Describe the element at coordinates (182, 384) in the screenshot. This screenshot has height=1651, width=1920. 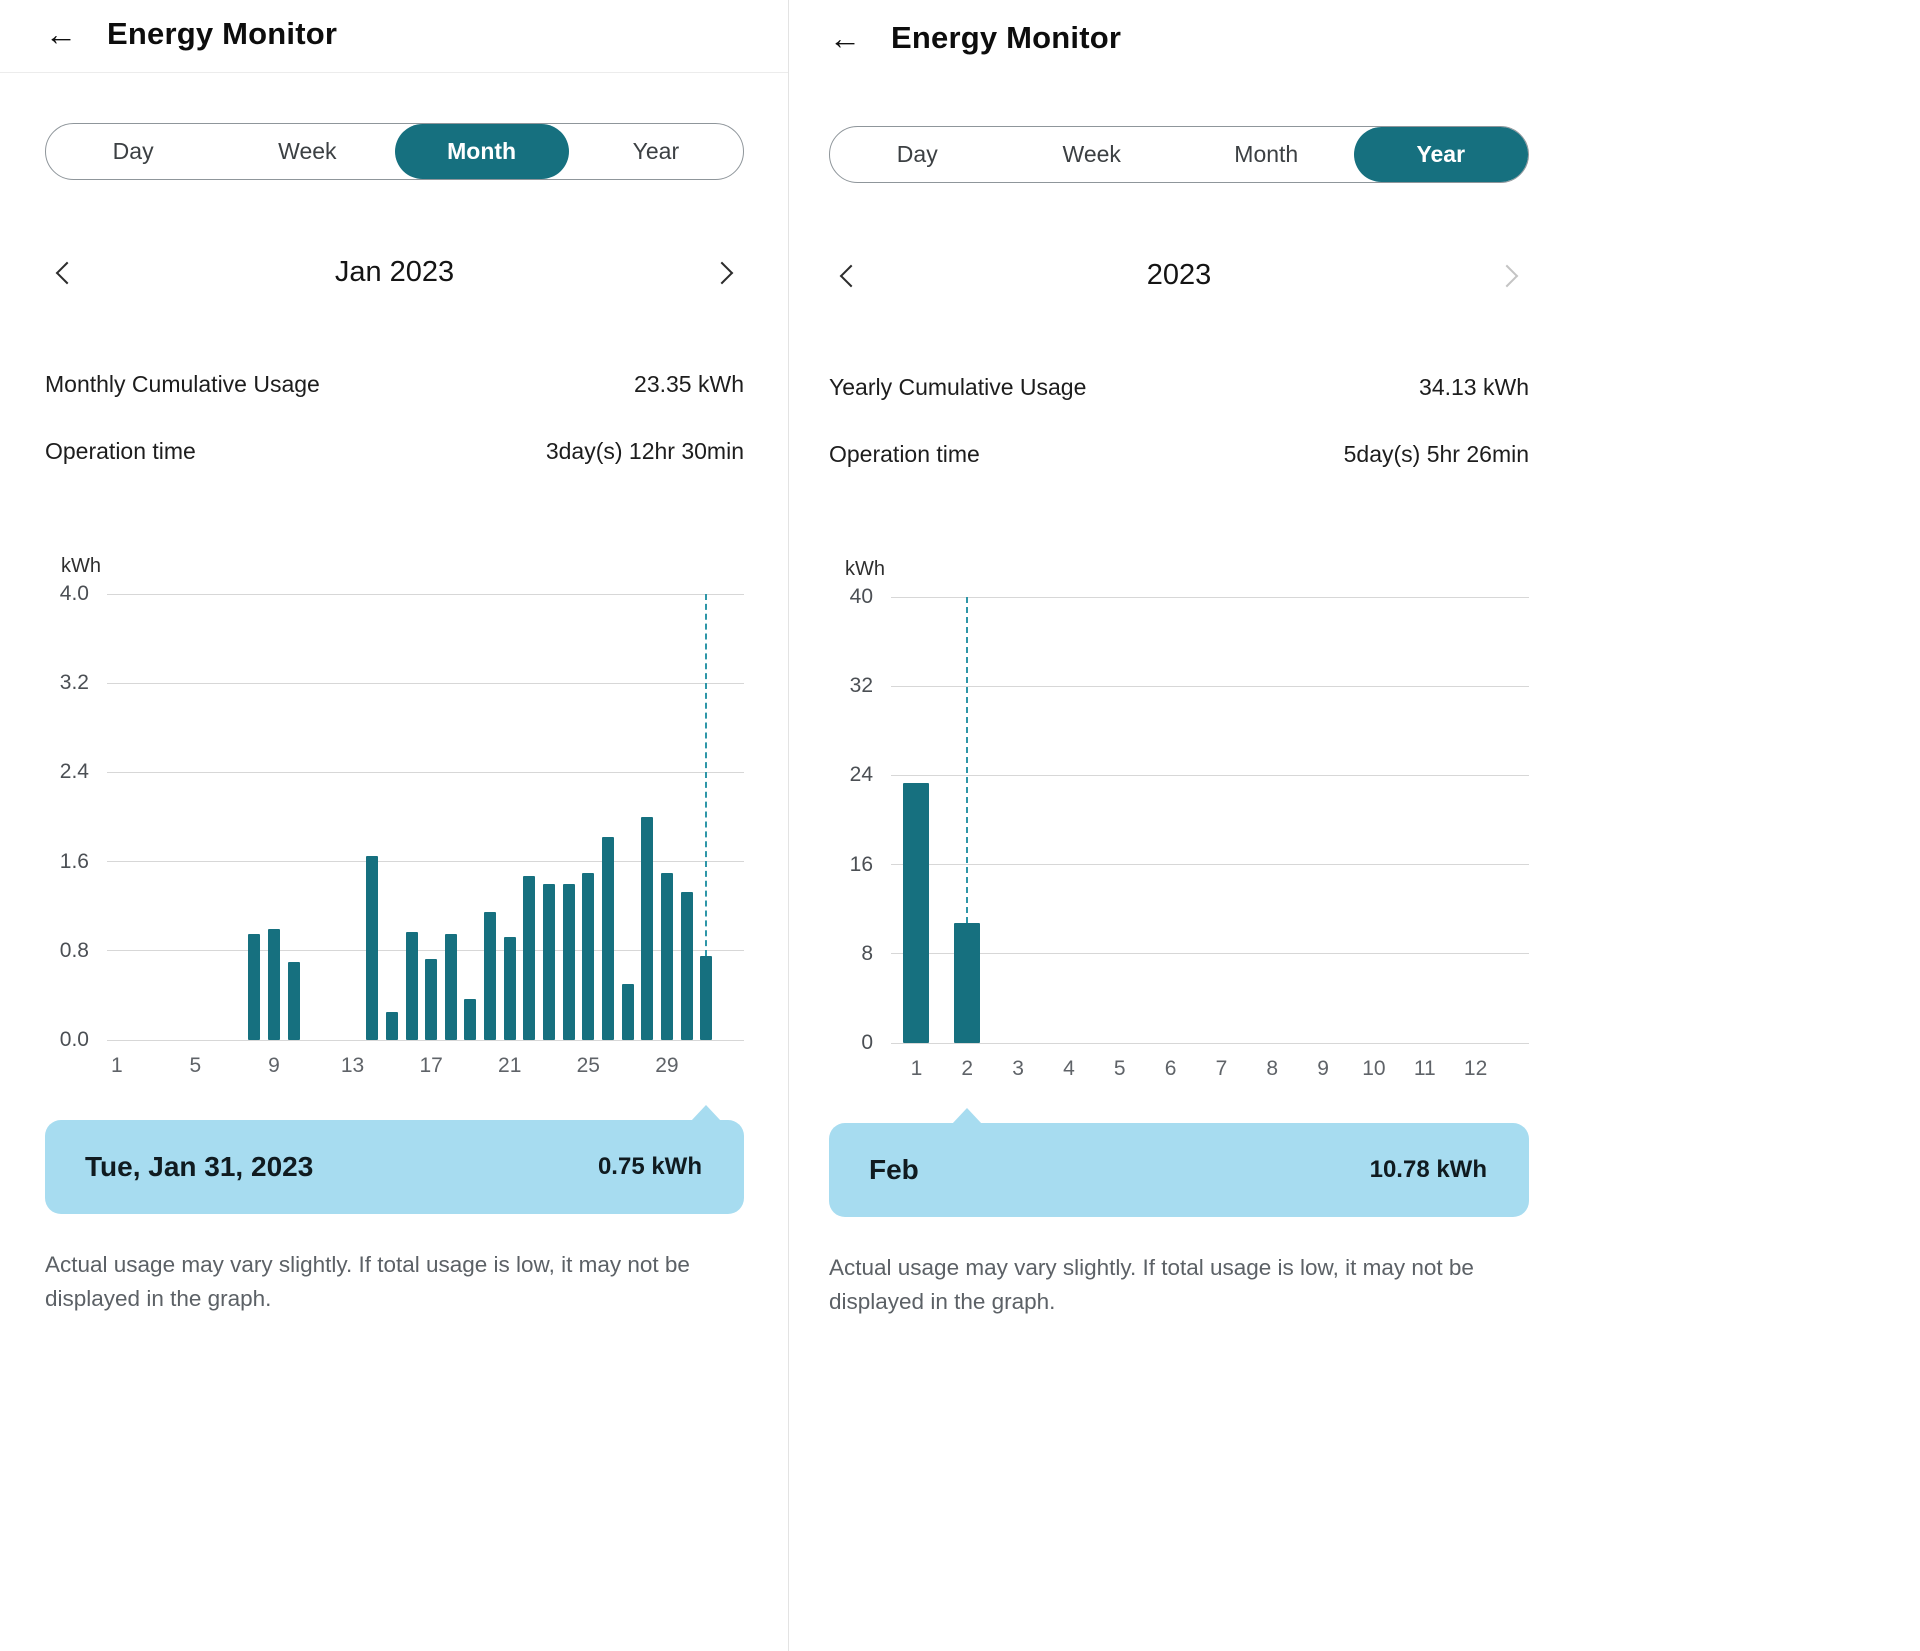
I see `stat-label: Monthly Cumulative Usage` at that location.